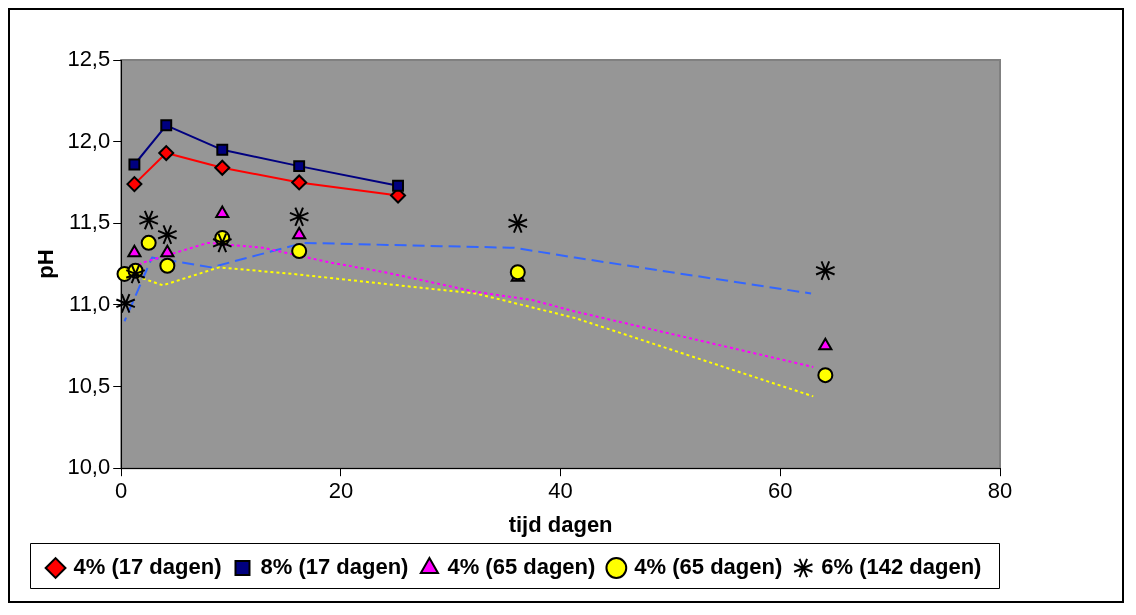  Describe the element at coordinates (1000, 491) in the screenshot. I see `x-tick-label: 80` at that location.